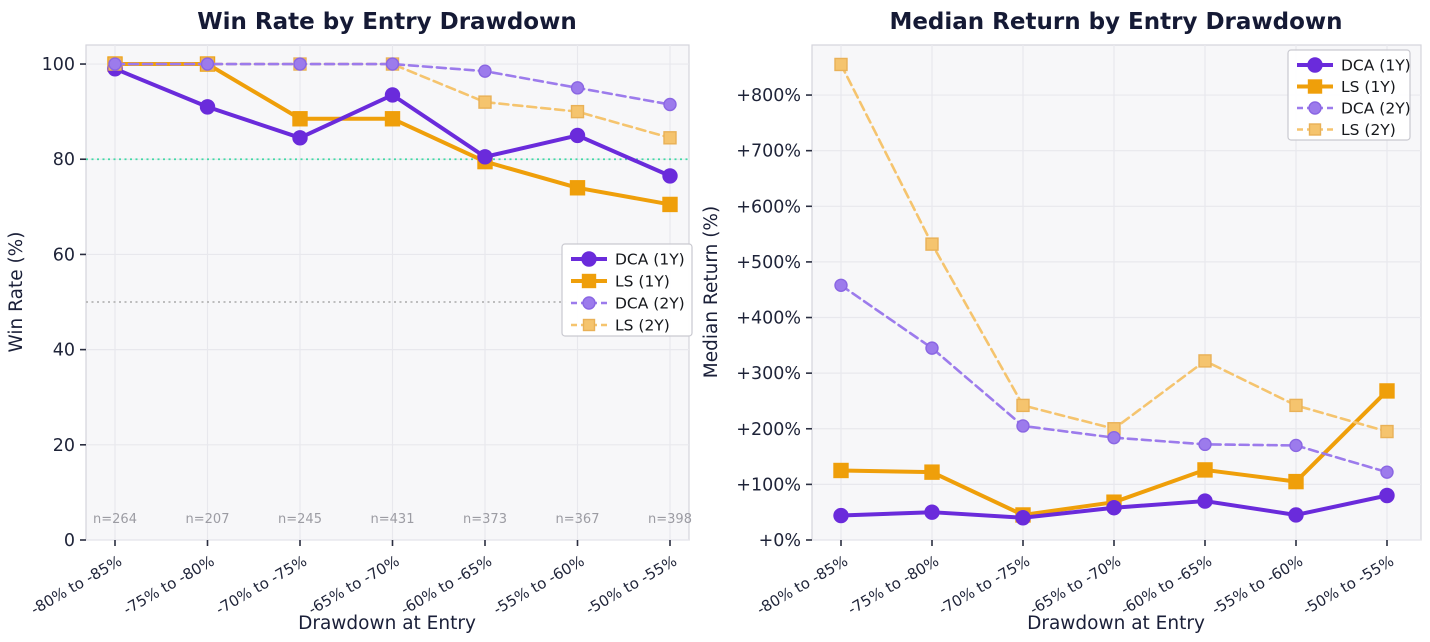 This screenshot has height=642, width=1430. Describe the element at coordinates (650, 304) in the screenshot. I see `legend-item-label: DCA (2Y)` at that location.